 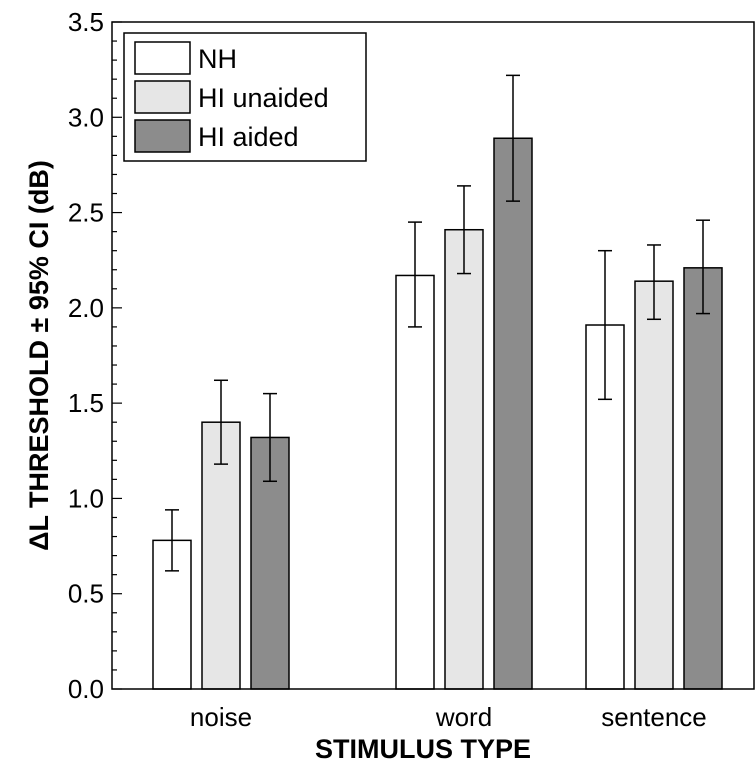 I want to click on x-axis-ticks: noise word sentence, so click(x=448, y=705).